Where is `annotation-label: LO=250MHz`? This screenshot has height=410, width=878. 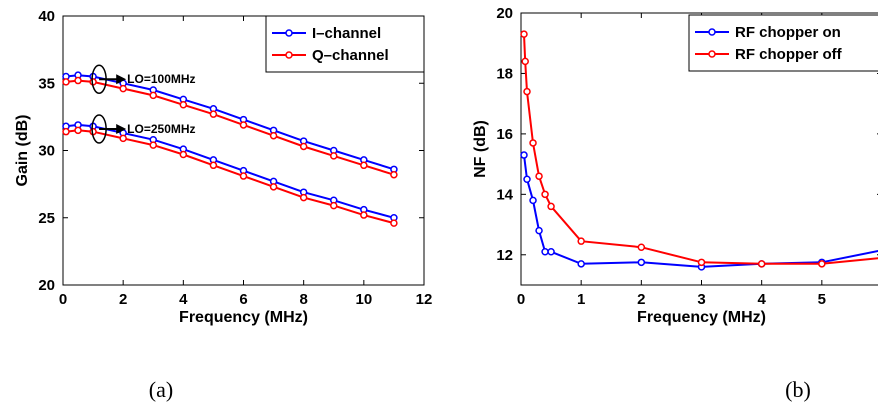 annotation-label: LO=250MHz is located at coordinates (161, 129).